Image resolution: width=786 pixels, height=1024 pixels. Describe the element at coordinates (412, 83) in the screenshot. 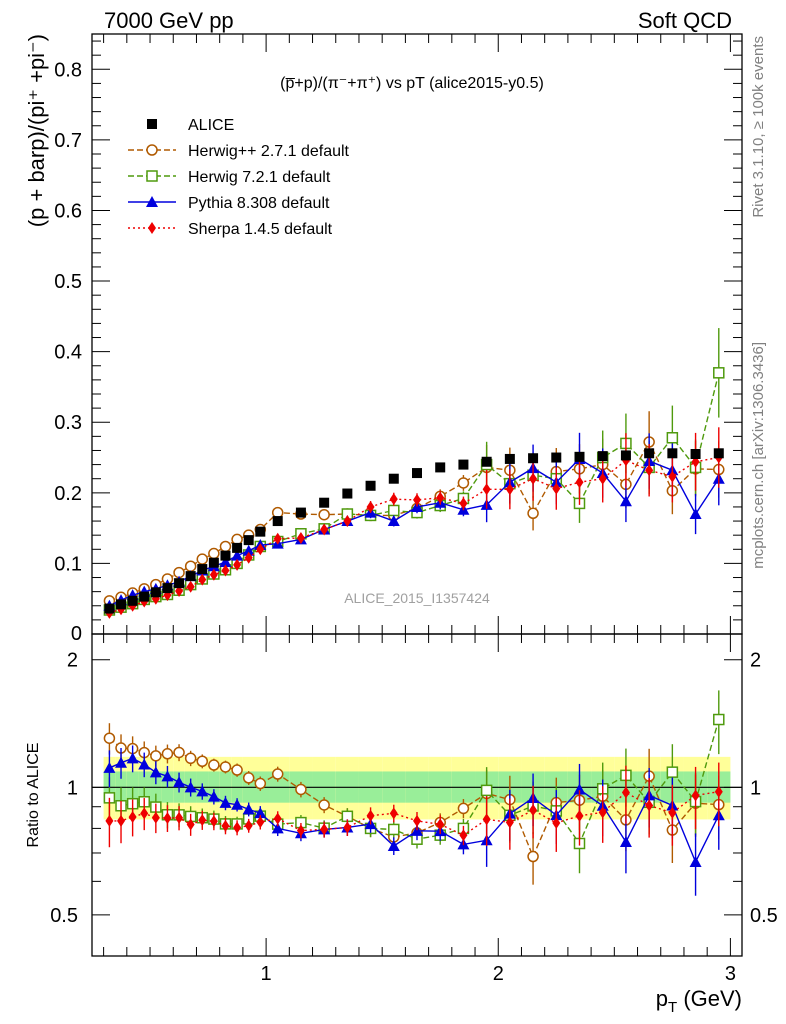

I see `chart-title: (p̅+p)/(π⁻+π⁺) vs pT (alice2015-y0.5)` at that location.